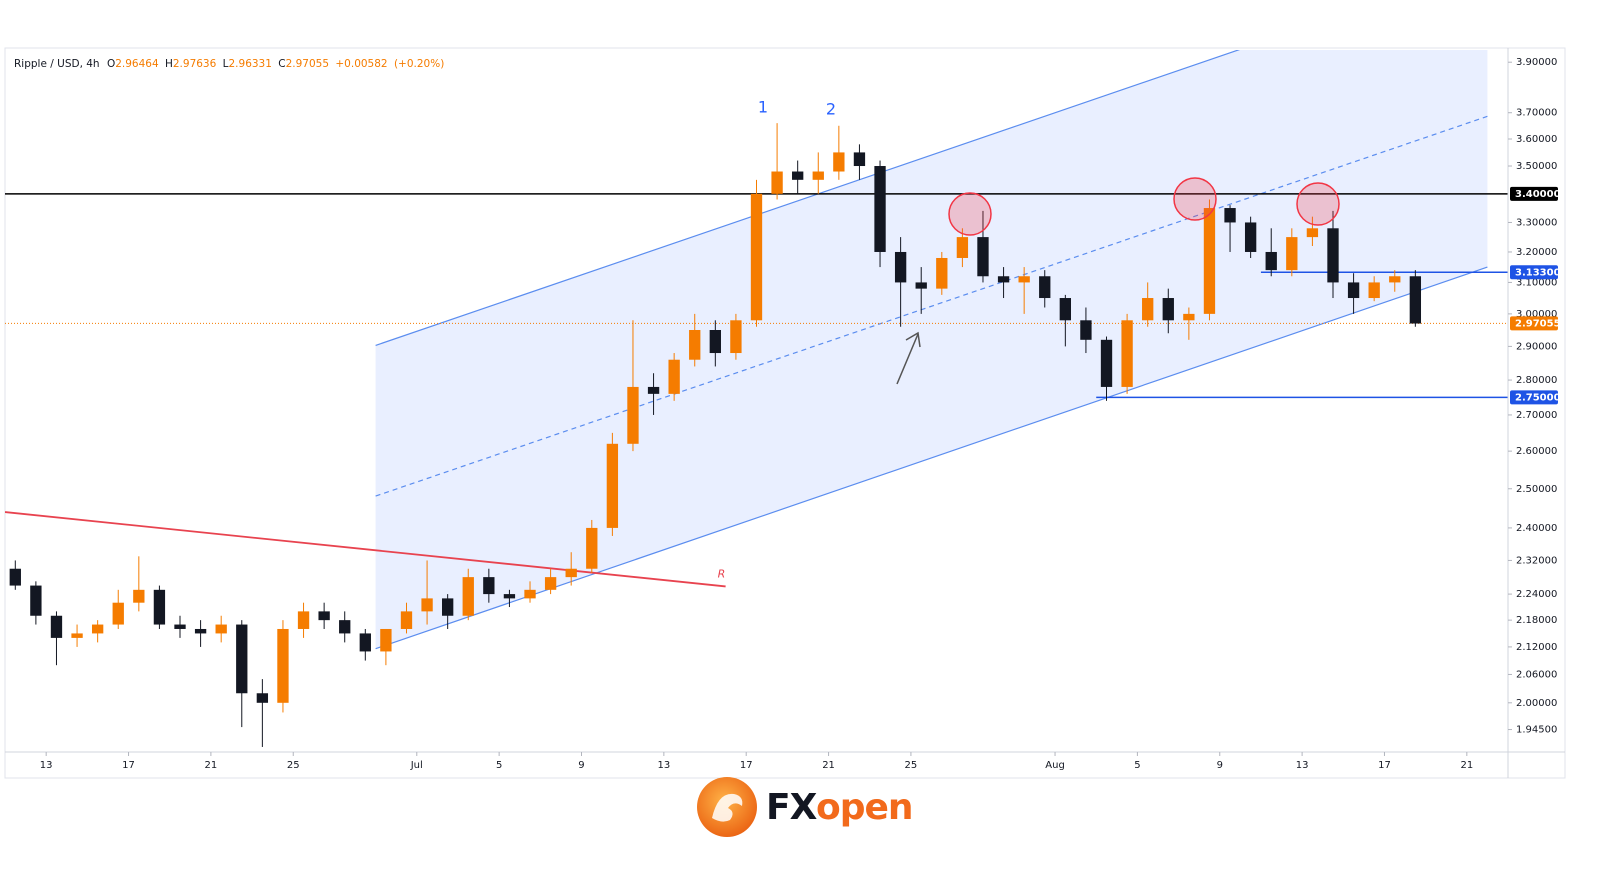 Image resolution: width=1600 pixels, height=883 pixels. I want to click on legend-key: O, so click(111, 64).